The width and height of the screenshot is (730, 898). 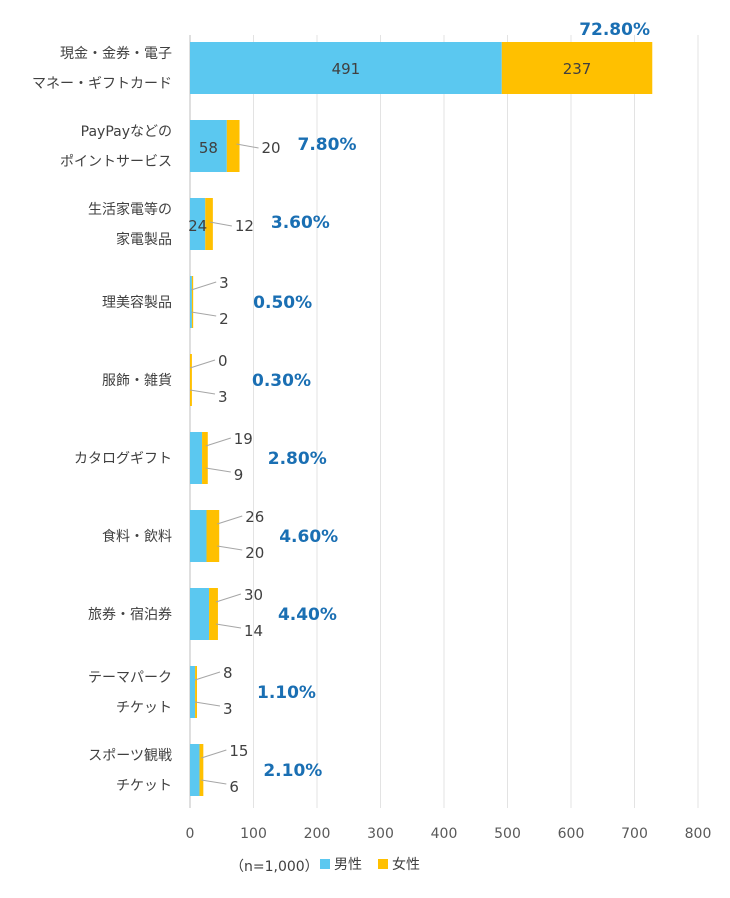 I want to click on data-label-female: 9, so click(x=239, y=475).